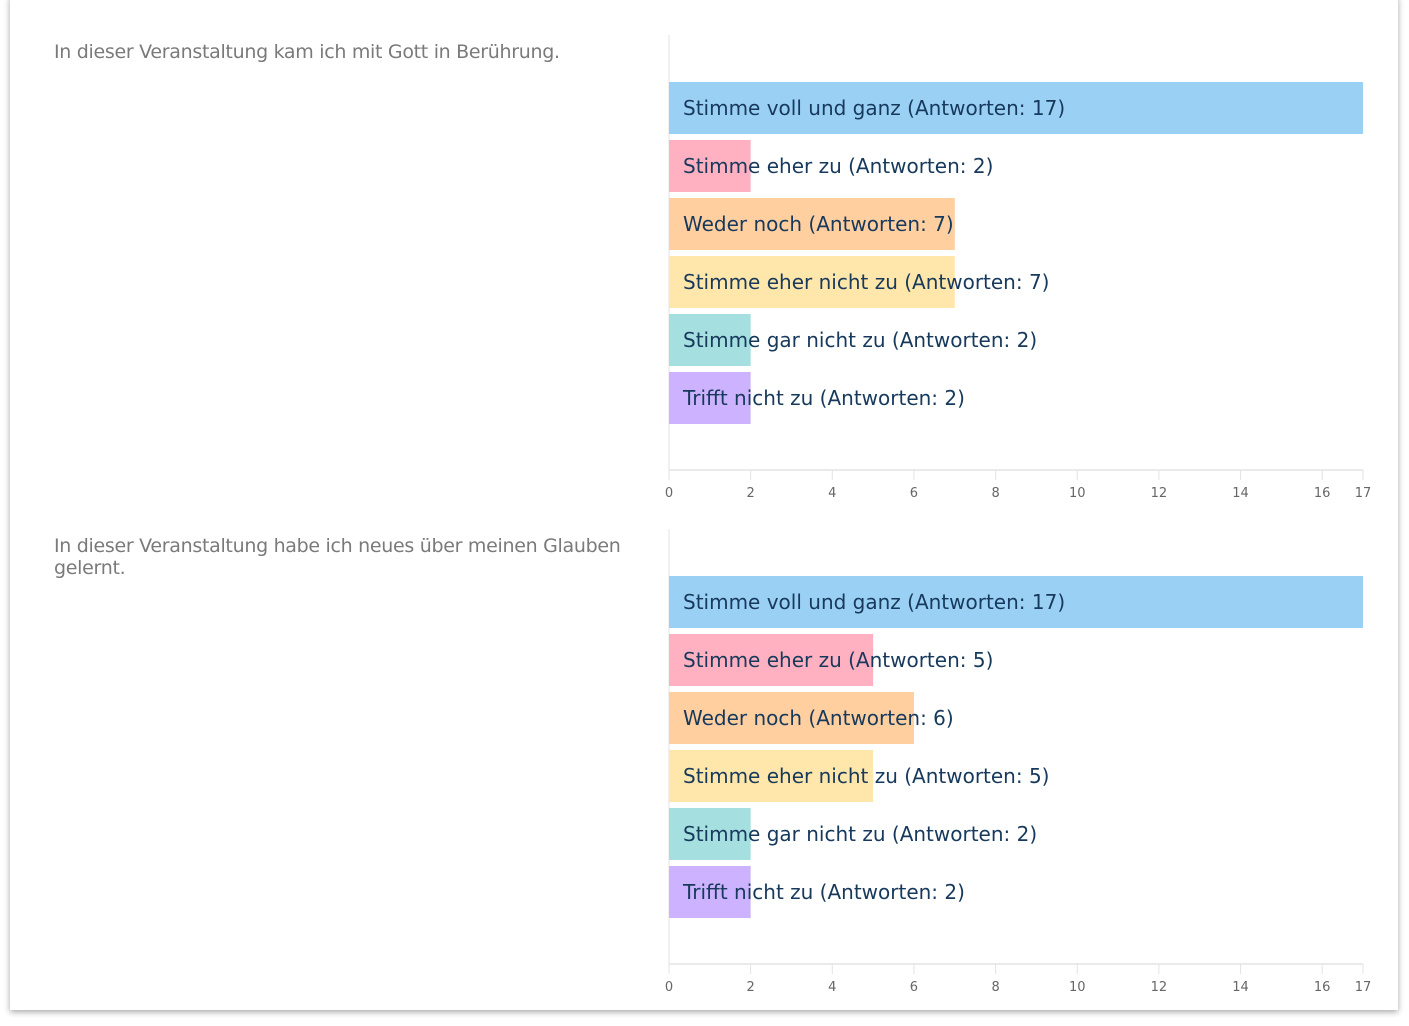 The image size is (1409, 1026). What do you see at coordinates (838, 660) in the screenshot?
I see `bar-label: Stimme eher zu (Antworten: 5)` at bounding box center [838, 660].